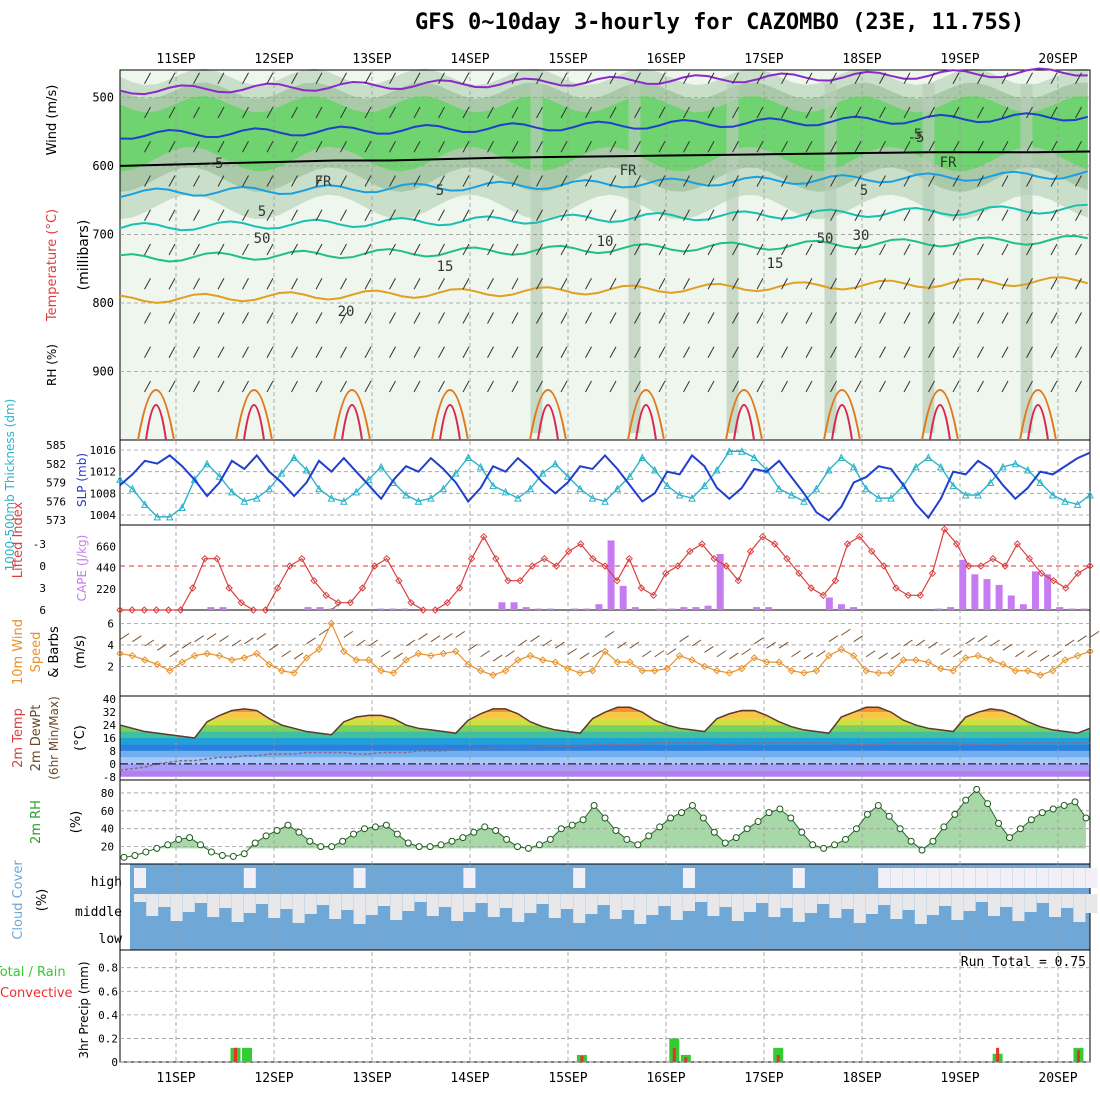  What do you see at coordinates (98, 912) in the screenshot?
I see `cloud-row-label: middle` at bounding box center [98, 912].